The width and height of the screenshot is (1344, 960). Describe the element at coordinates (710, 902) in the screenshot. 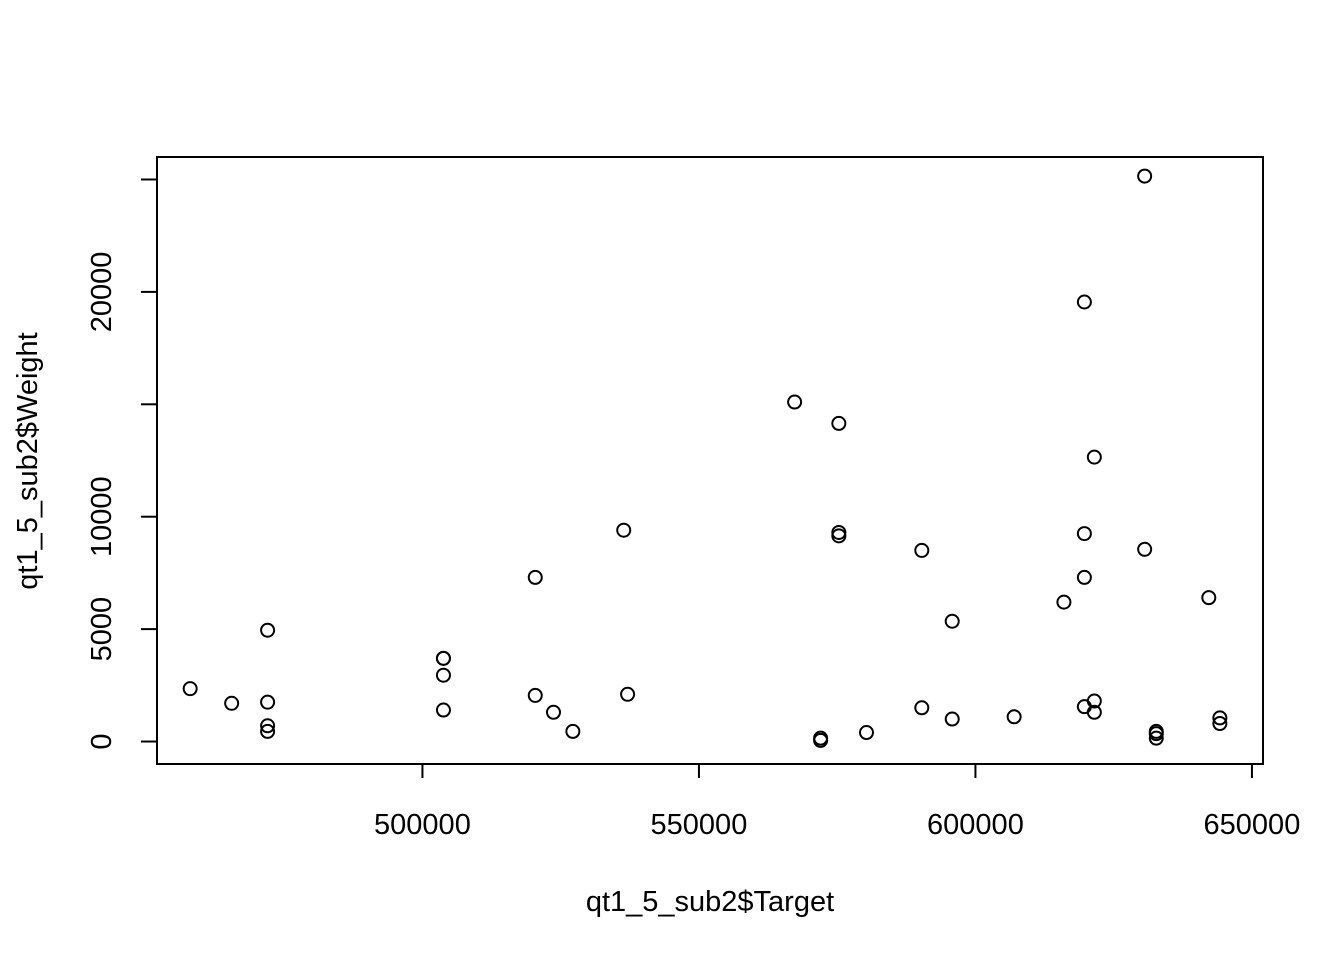

I see `x-axis-title: qt1_5_sub2$Target` at that location.